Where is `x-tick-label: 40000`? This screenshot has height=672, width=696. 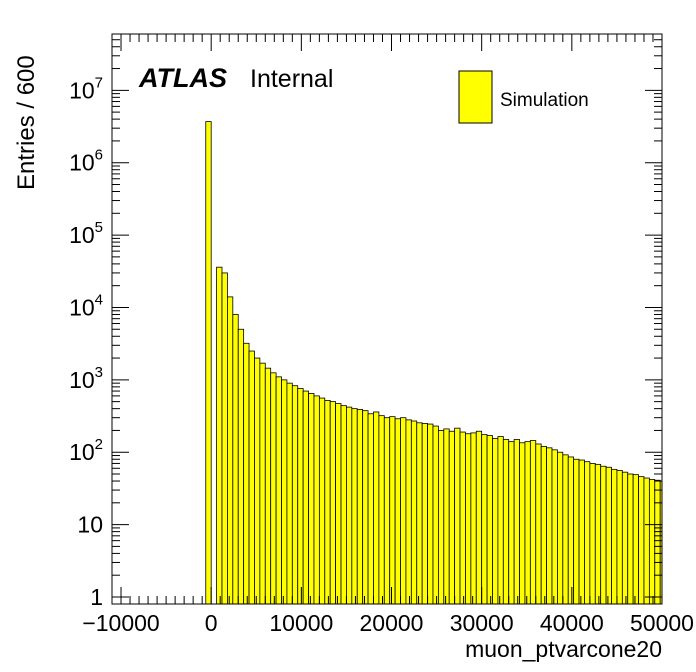
x-tick-label: 40000 is located at coordinates (572, 623).